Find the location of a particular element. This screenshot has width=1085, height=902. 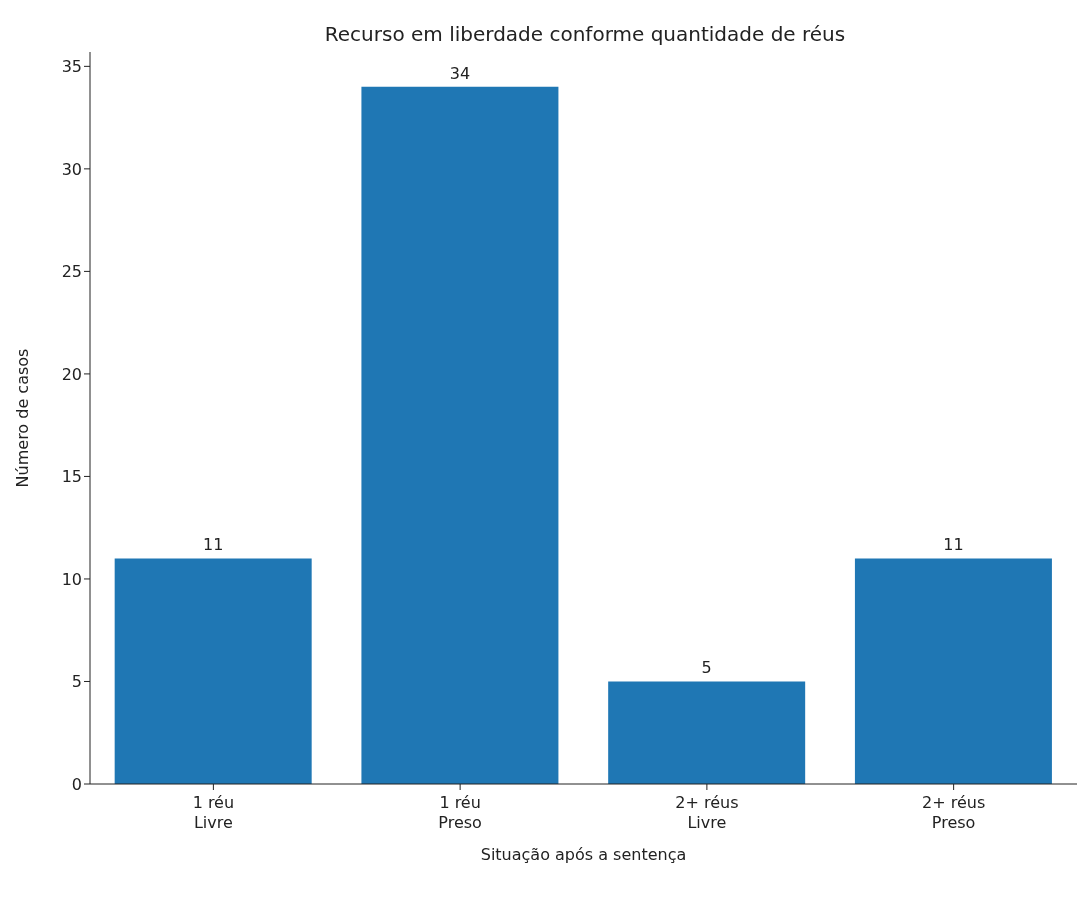

x-tick-label: 1 réu Livre is located at coordinates (213, 812).